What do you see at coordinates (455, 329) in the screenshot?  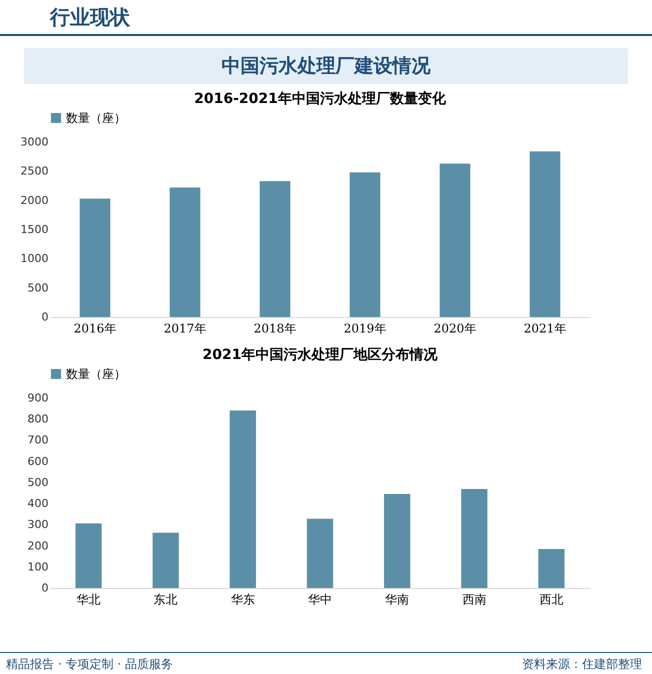 I see `x-tick-label: 2020年` at bounding box center [455, 329].